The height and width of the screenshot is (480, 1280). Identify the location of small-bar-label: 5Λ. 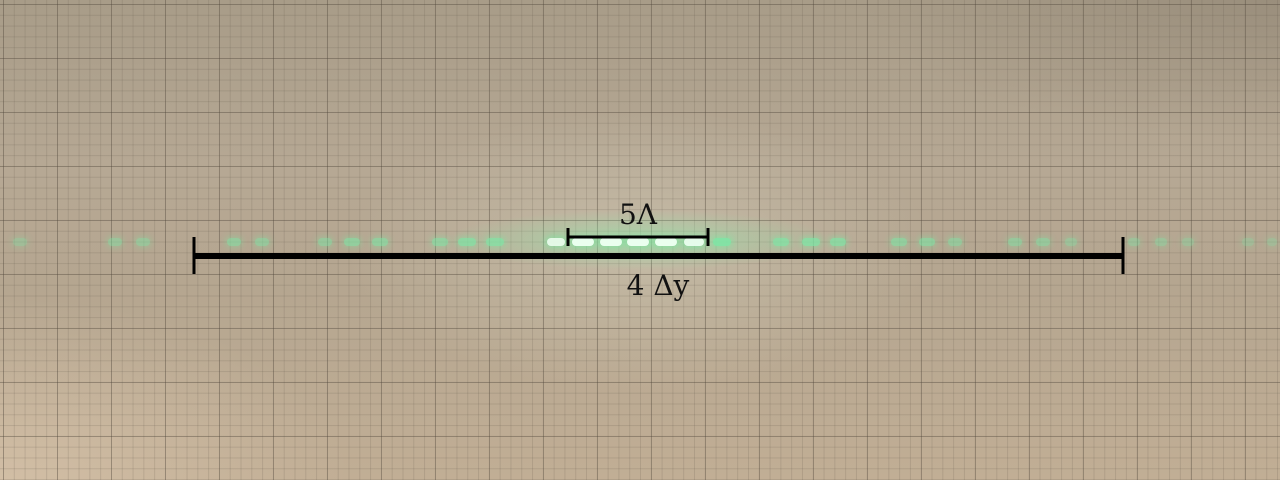
(638, 214).